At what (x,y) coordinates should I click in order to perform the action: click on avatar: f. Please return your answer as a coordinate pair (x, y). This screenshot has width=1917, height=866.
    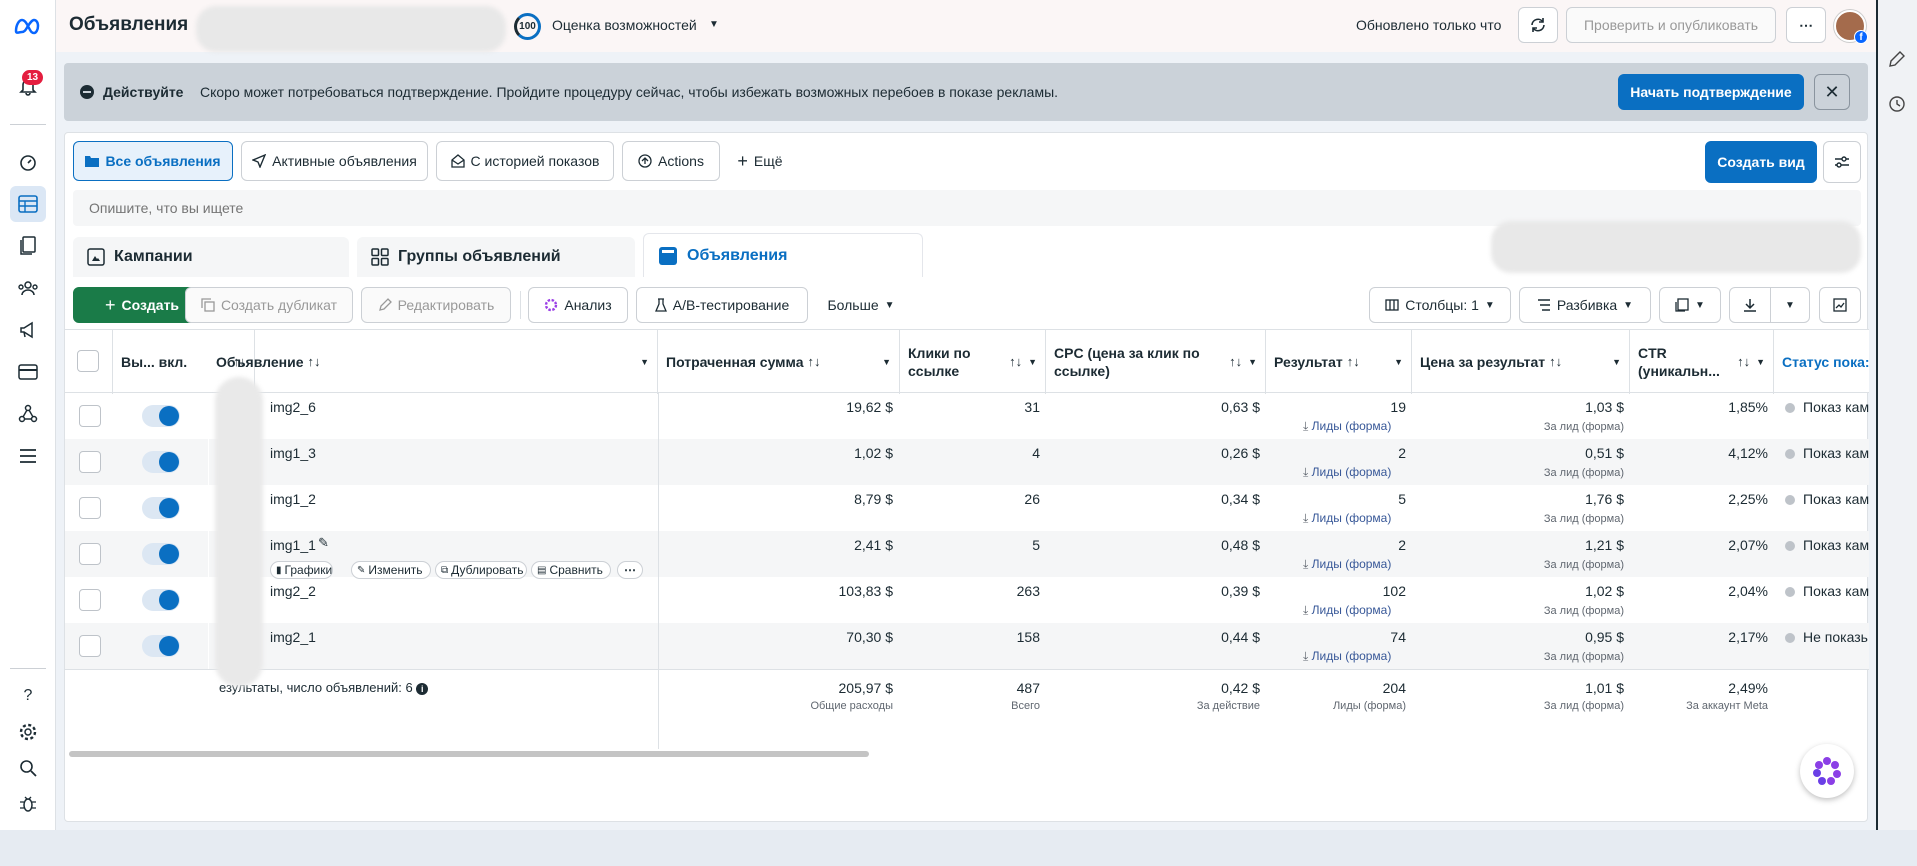
    Looking at the image, I should click on (1851, 27).